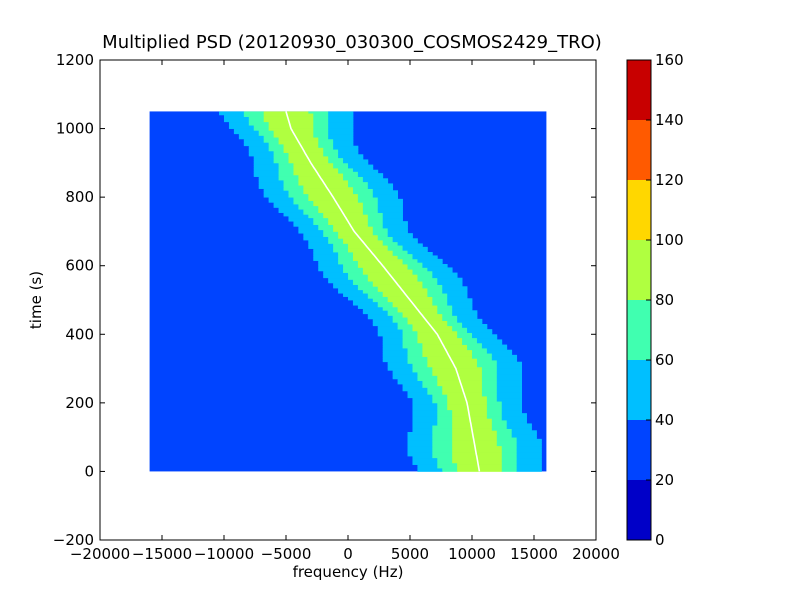 The image size is (800, 600). What do you see at coordinates (669, 240) in the screenshot?
I see `colorbar-tick-label: 100` at bounding box center [669, 240].